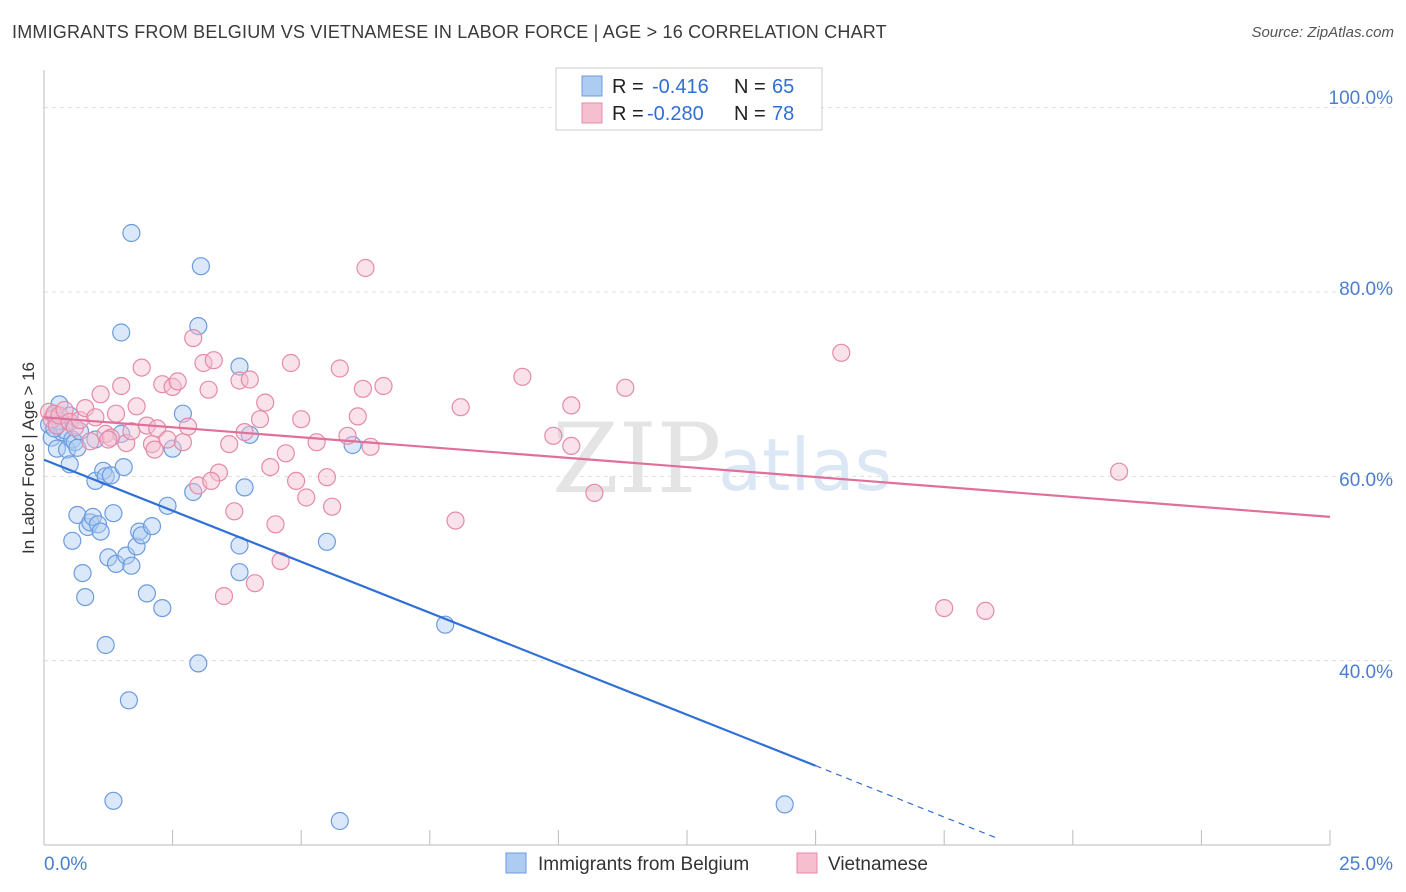  I want to click on trend-line-extension-belgium, so click(905, 802).